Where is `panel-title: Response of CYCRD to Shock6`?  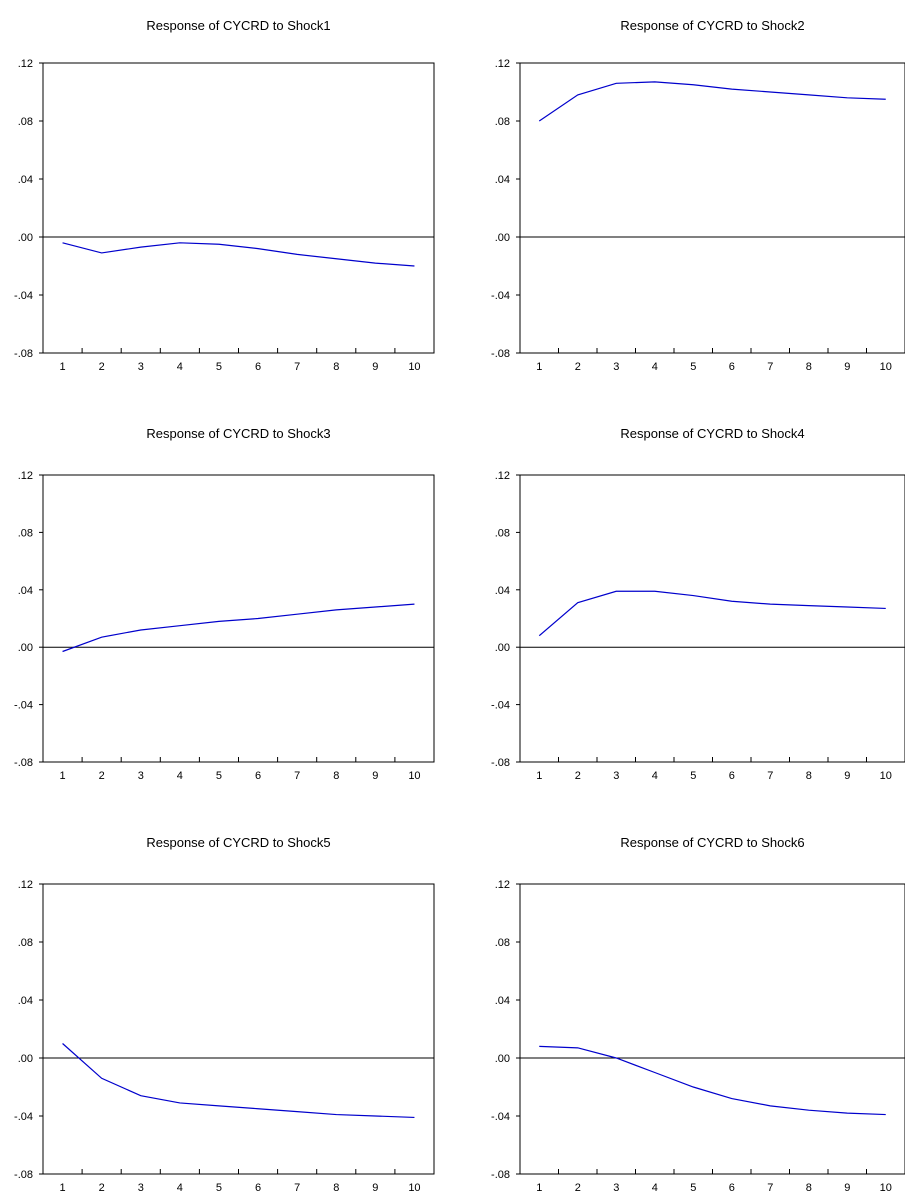 panel-title: Response of CYCRD to Shock6 is located at coordinates (712, 842).